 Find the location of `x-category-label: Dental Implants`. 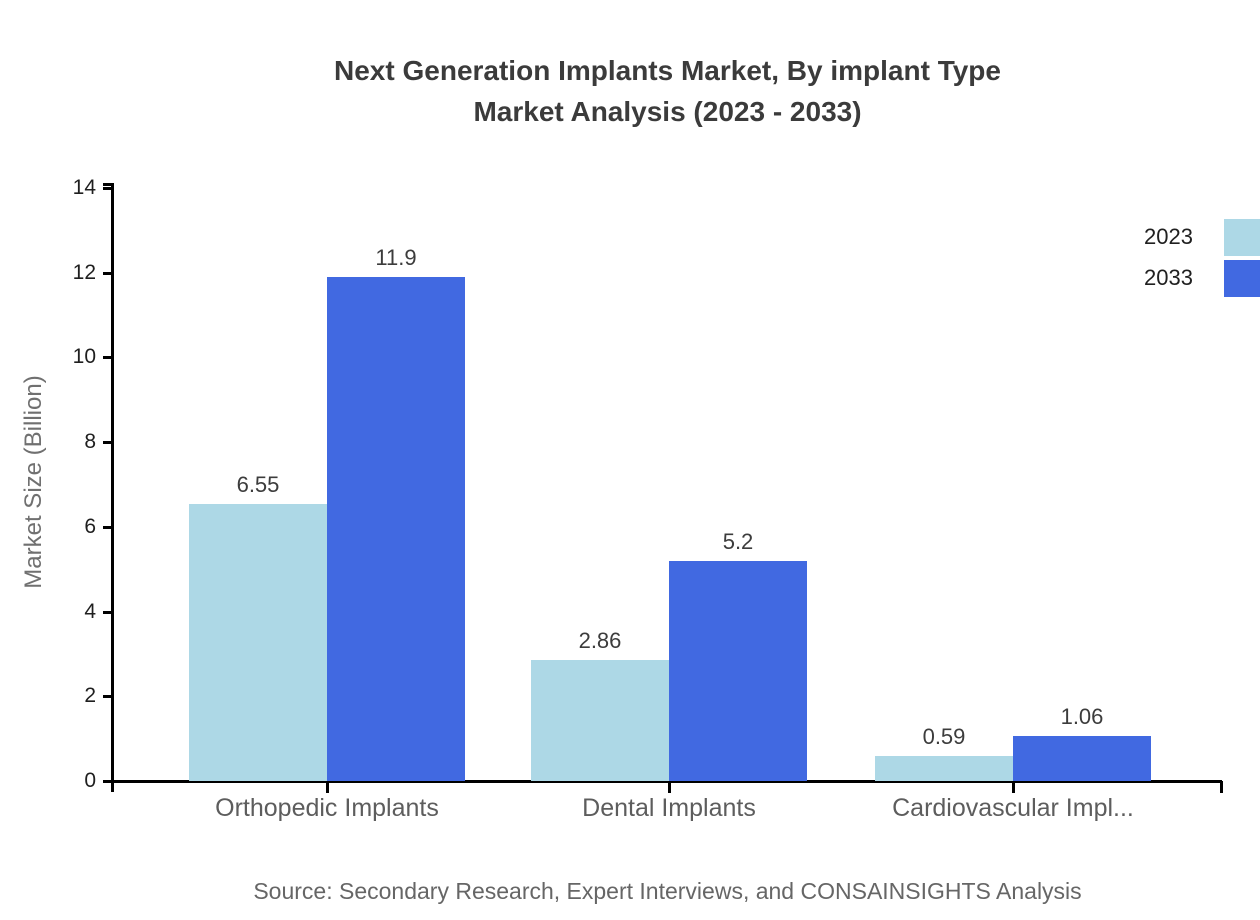

x-category-label: Dental Implants is located at coordinates (669, 808).